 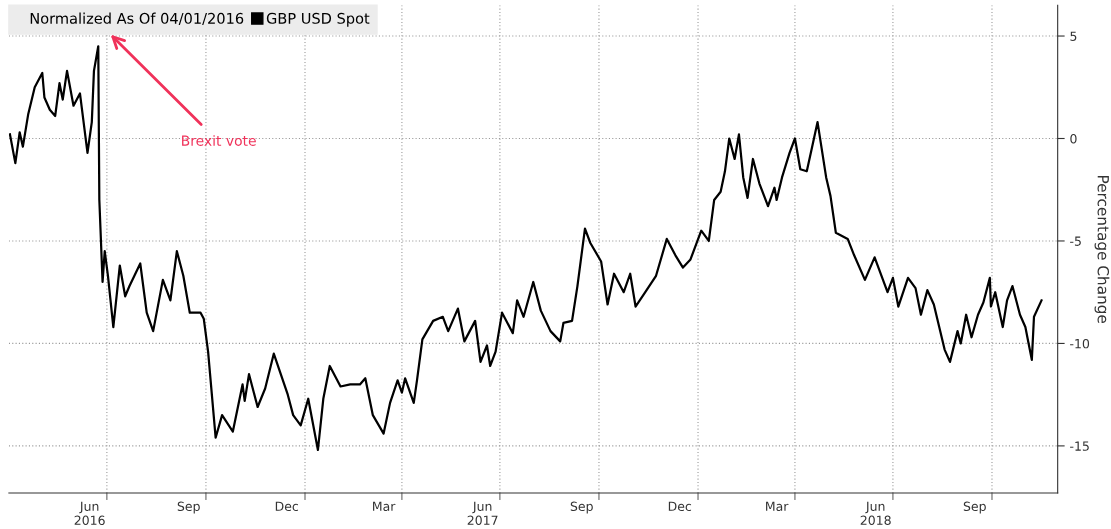 I want to click on y-tick-label: 0, so click(x=1073, y=138).